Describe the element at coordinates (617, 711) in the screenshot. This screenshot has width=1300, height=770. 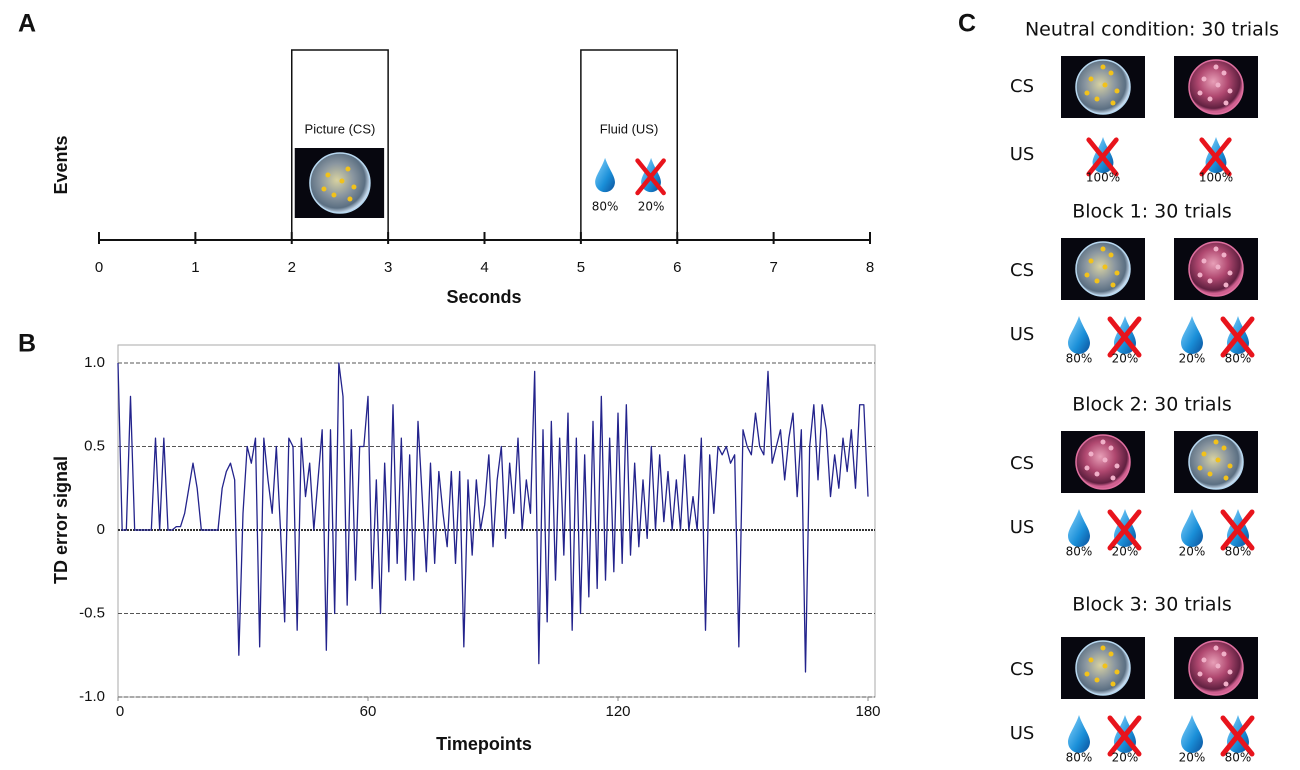
I see `x-tick-label: 120` at that location.